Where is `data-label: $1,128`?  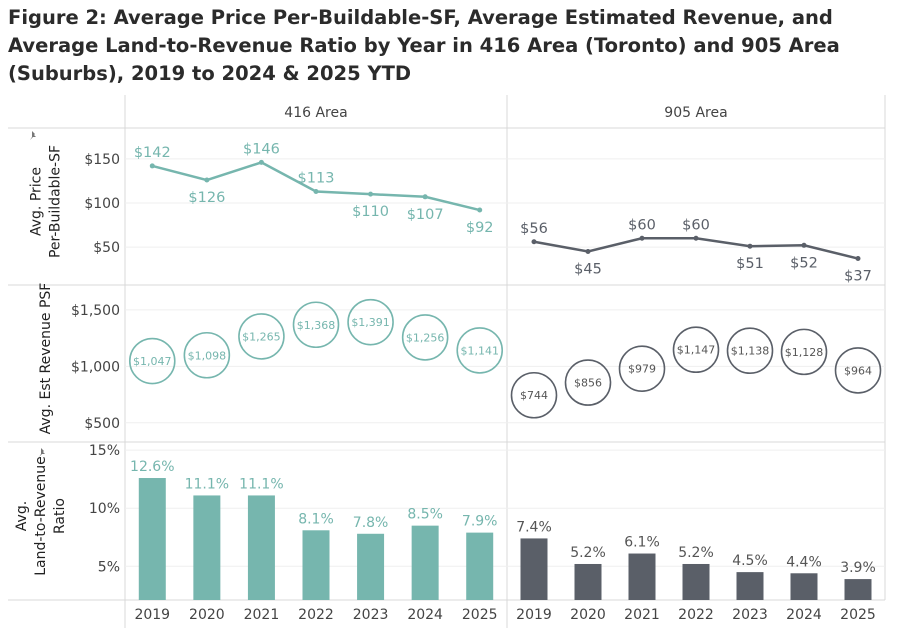
data-label: $1,128 is located at coordinates (804, 352).